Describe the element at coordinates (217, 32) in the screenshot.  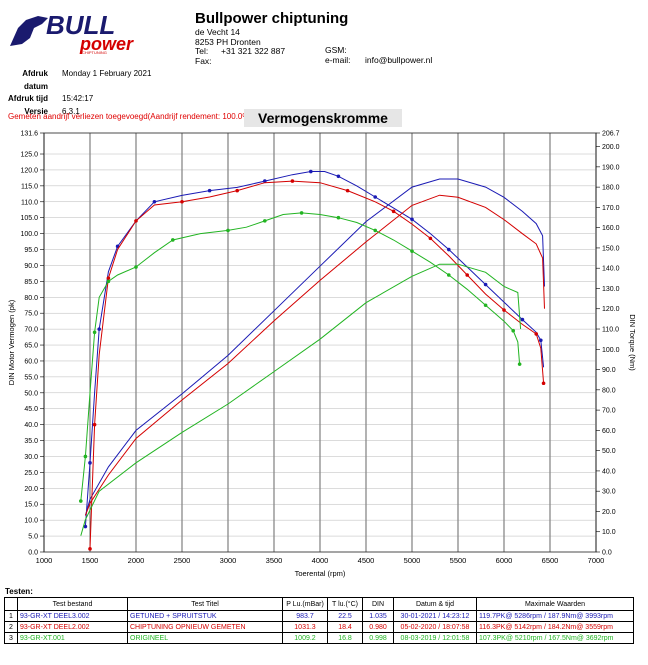
I see `address-line-1: de Vecht 14` at that location.